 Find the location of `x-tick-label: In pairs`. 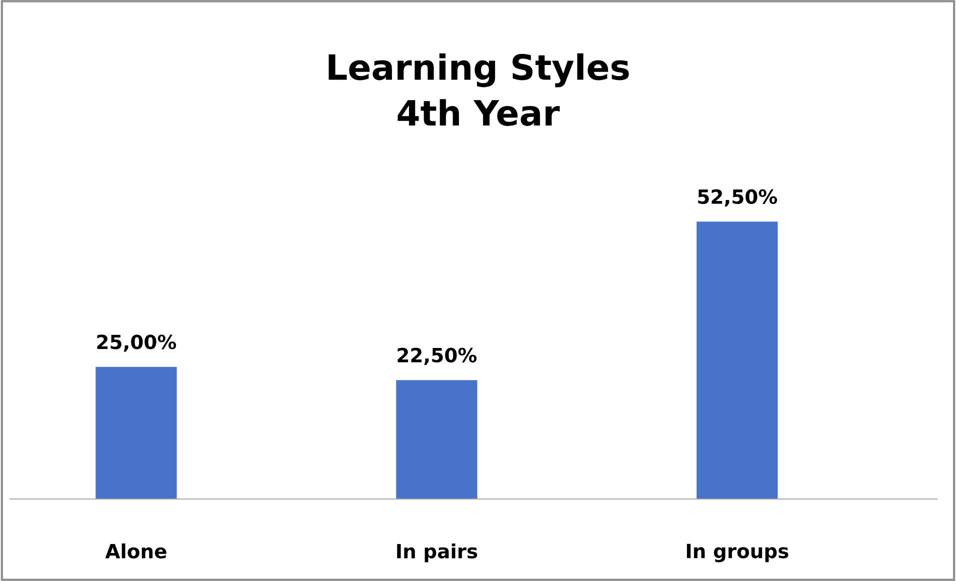

x-tick-label: In pairs is located at coordinates (437, 552).